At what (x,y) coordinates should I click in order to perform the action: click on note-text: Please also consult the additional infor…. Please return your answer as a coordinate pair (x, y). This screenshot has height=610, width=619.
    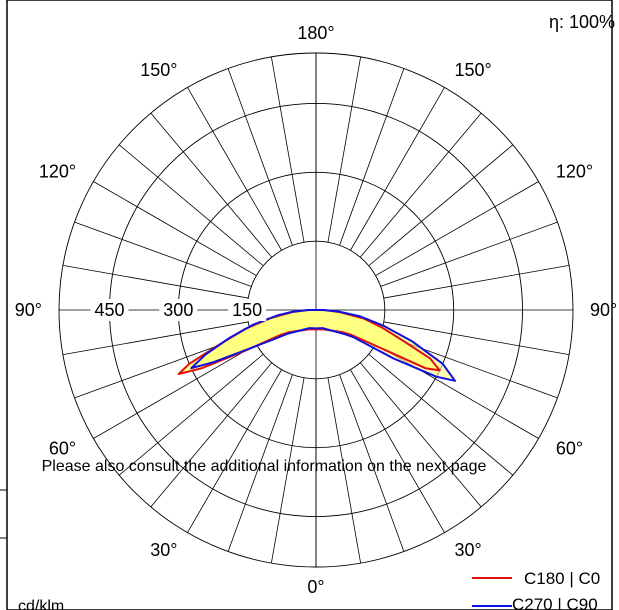
    Looking at the image, I should click on (264, 466).